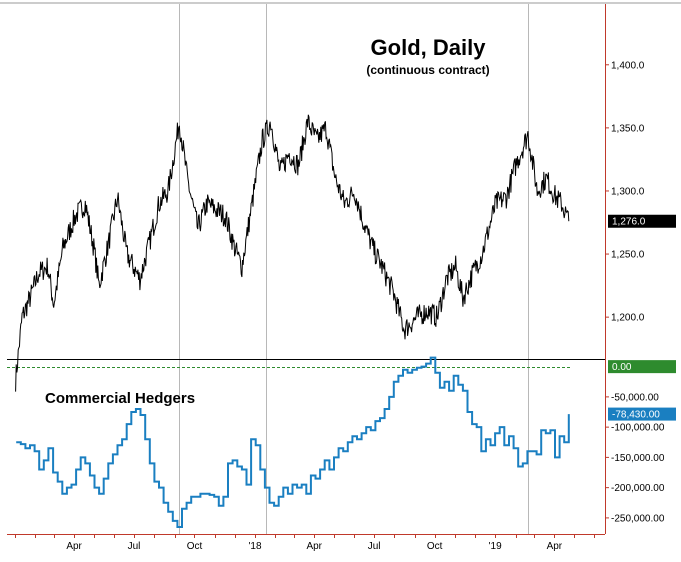 The height and width of the screenshot is (562, 681). I want to click on last-price-badge-bg, so click(642, 221).